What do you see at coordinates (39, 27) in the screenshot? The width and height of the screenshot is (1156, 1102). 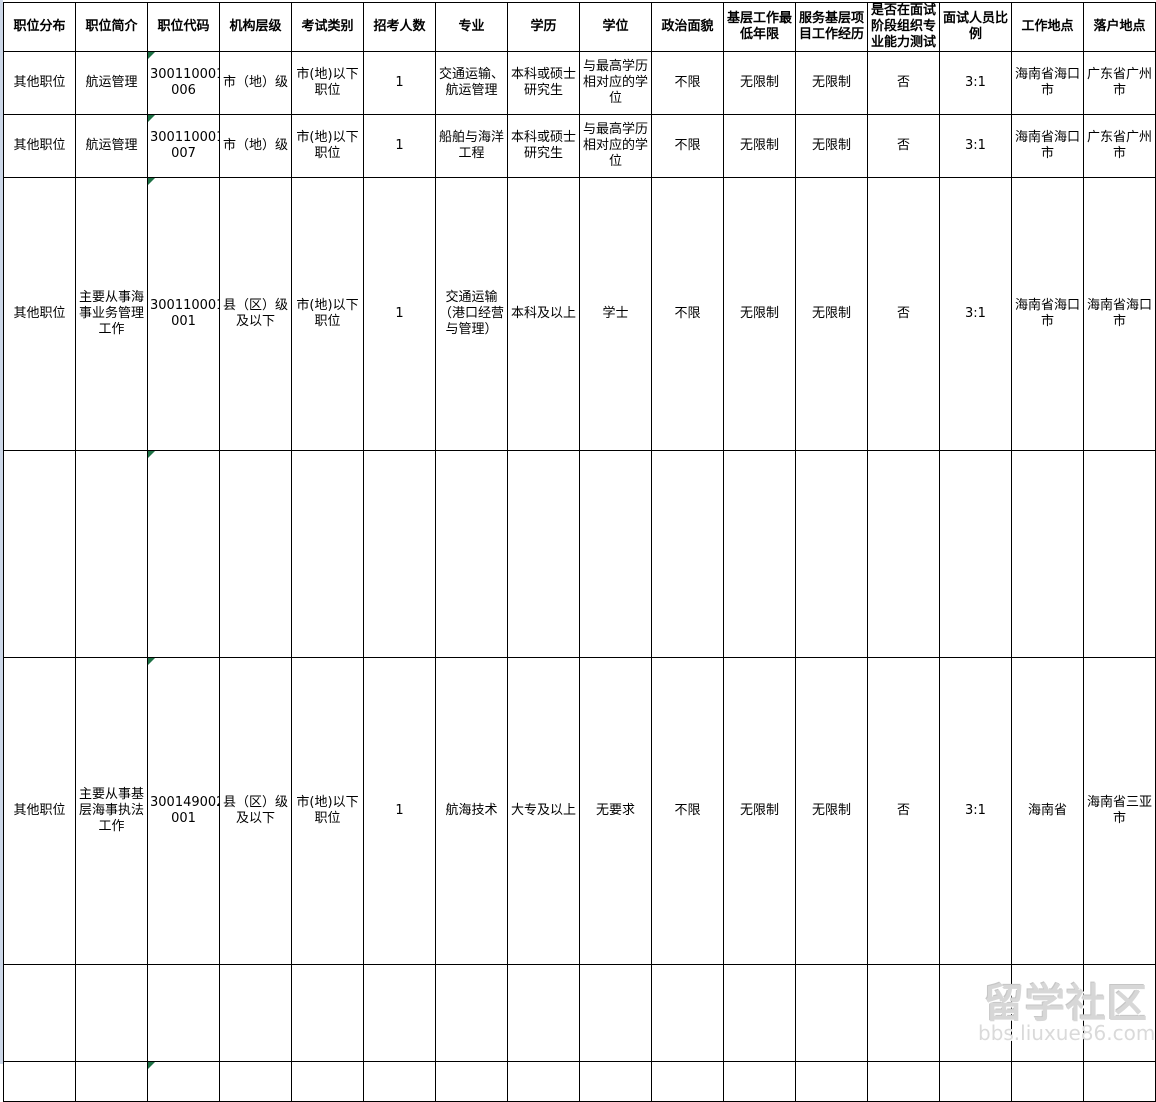 I see `column-header-position-distribution: 职位分布` at bounding box center [39, 27].